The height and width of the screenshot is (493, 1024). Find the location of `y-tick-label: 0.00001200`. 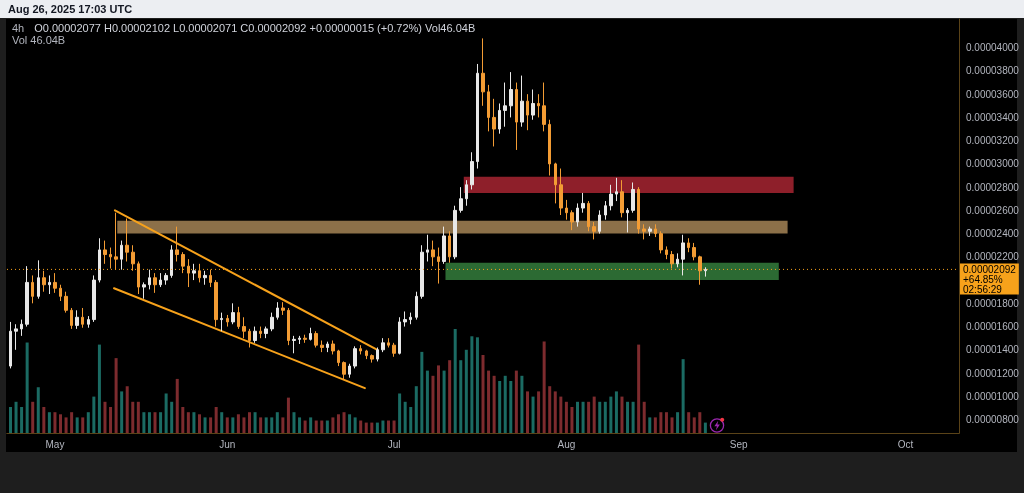

y-tick-label: 0.00001200 is located at coordinates (993, 373).